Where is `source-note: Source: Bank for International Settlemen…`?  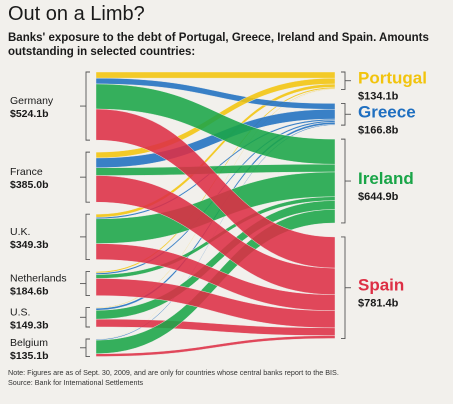 source-note: Source: Bank for International Settlemen… is located at coordinates (76, 382).